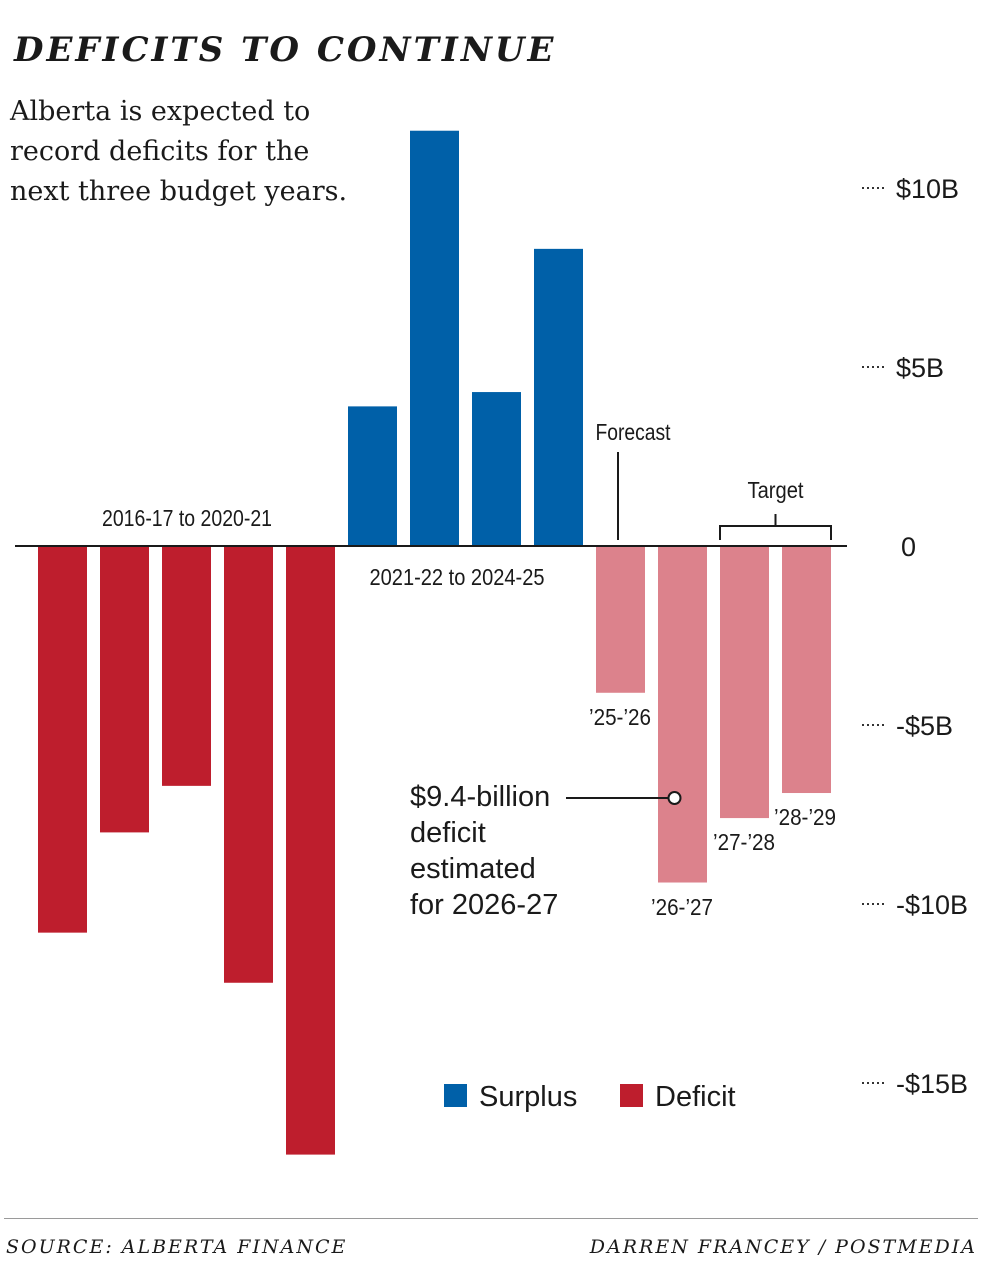 Image resolution: width=983 pixels, height=1288 pixels. Describe the element at coordinates (455, 1095) in the screenshot. I see `legend-swatch-surplus` at that location.